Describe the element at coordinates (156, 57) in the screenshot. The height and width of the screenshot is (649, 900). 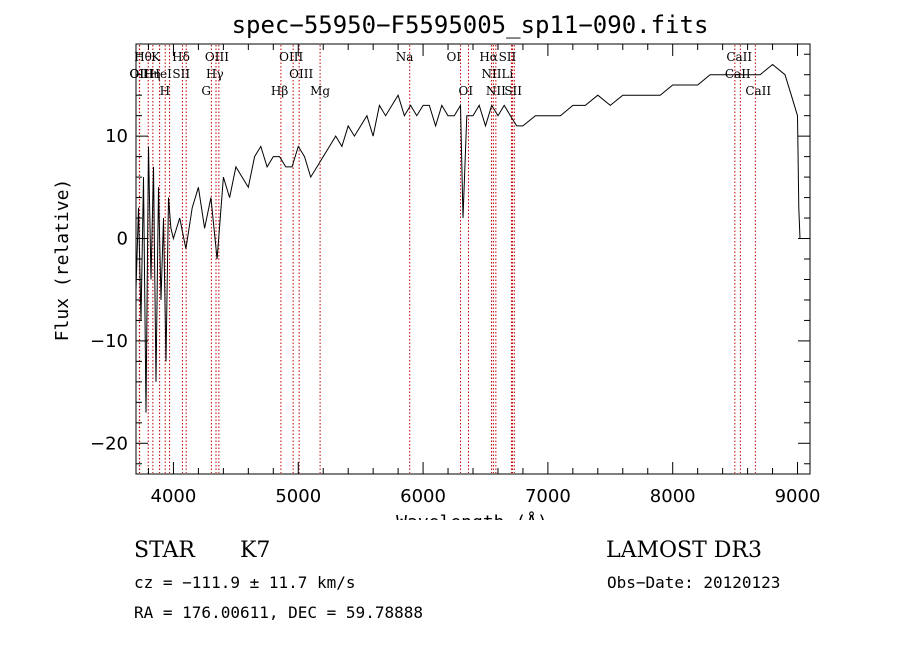
I see `line-label: K` at that location.